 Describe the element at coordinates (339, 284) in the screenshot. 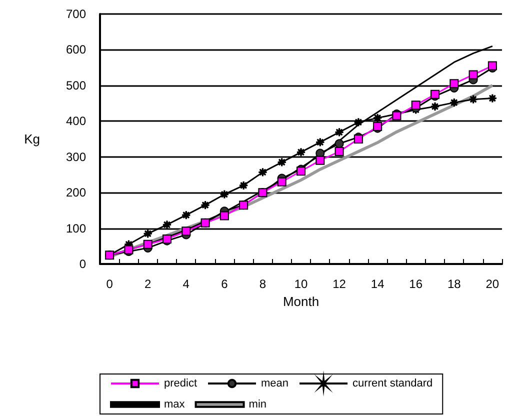

I see `x-tick-label: 12` at that location.